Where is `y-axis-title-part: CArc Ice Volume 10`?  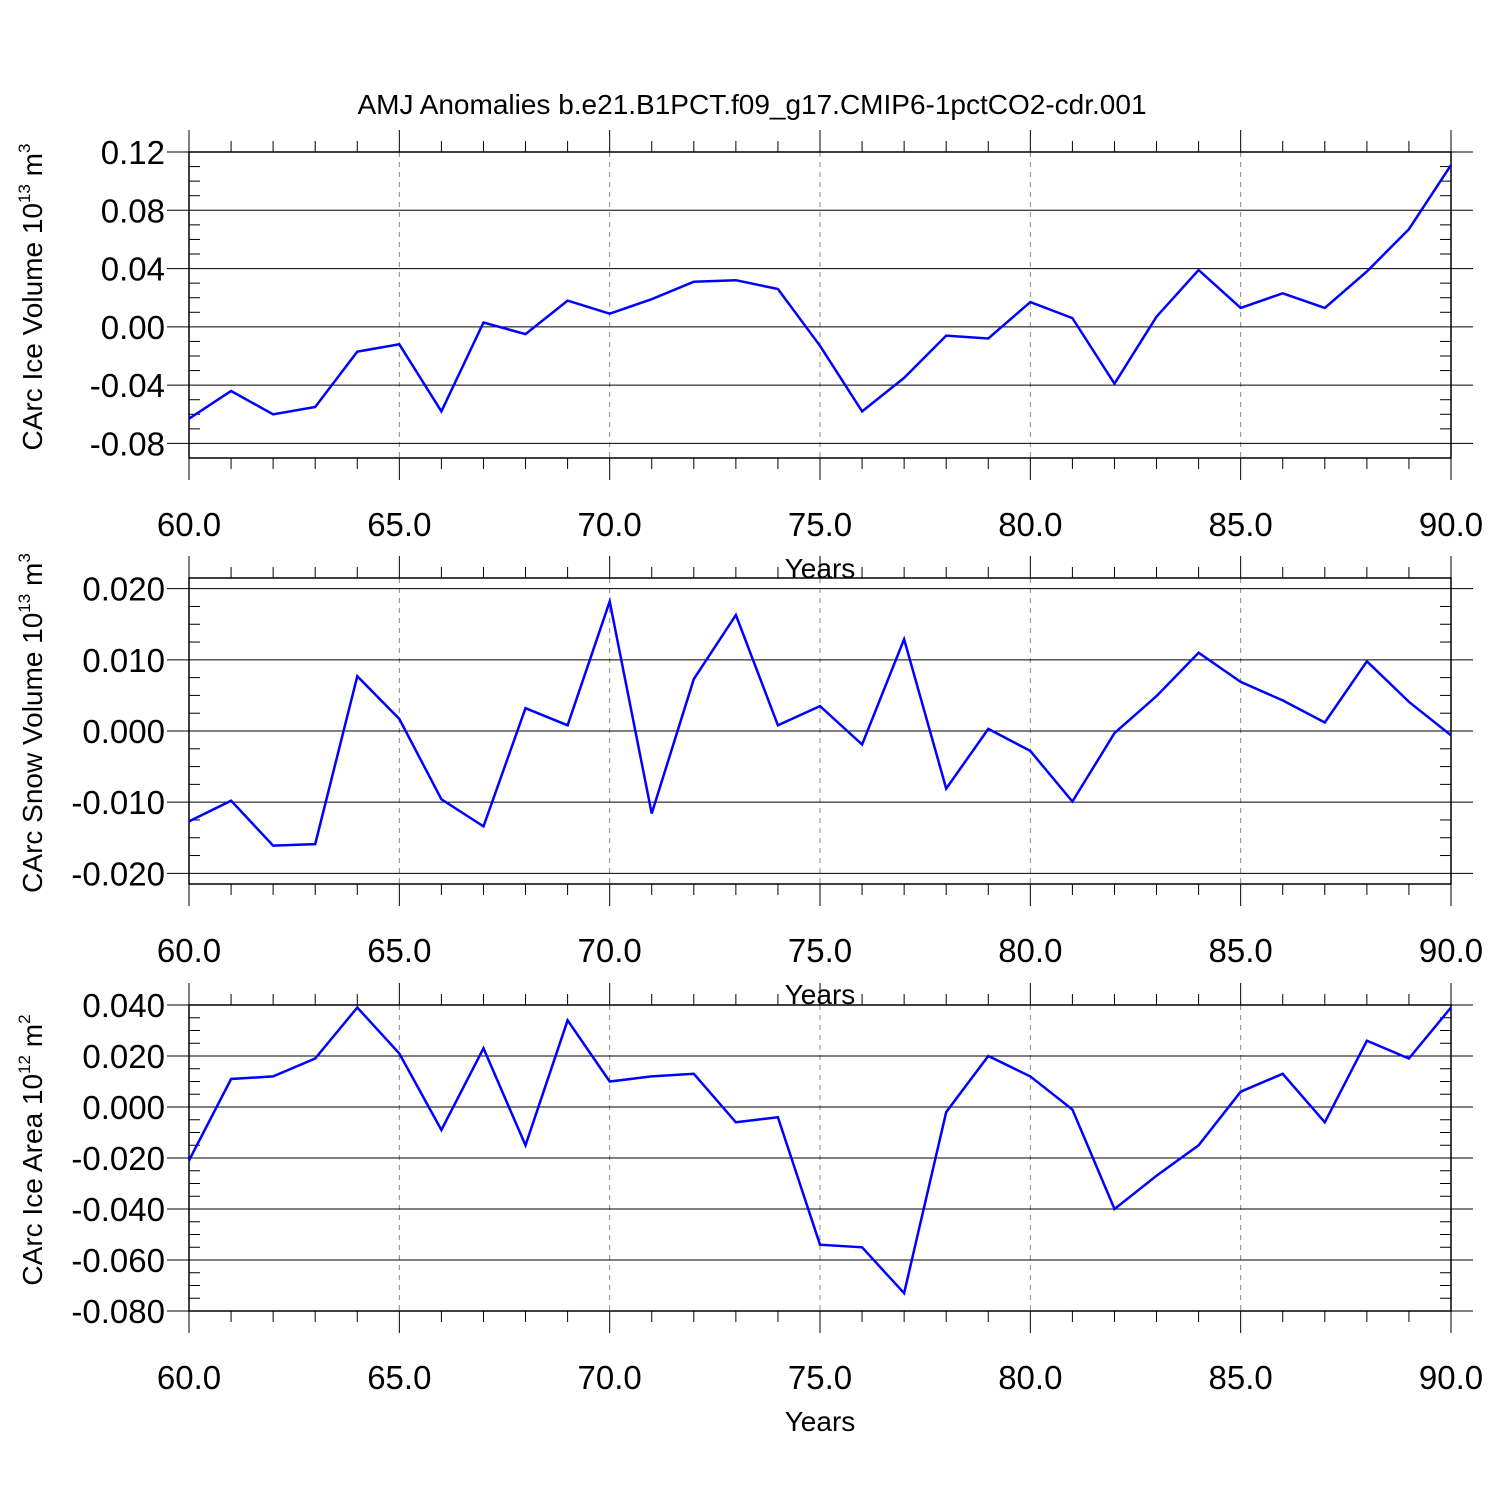
y-axis-title-part: CArc Ice Volume 10 is located at coordinates (32, 326).